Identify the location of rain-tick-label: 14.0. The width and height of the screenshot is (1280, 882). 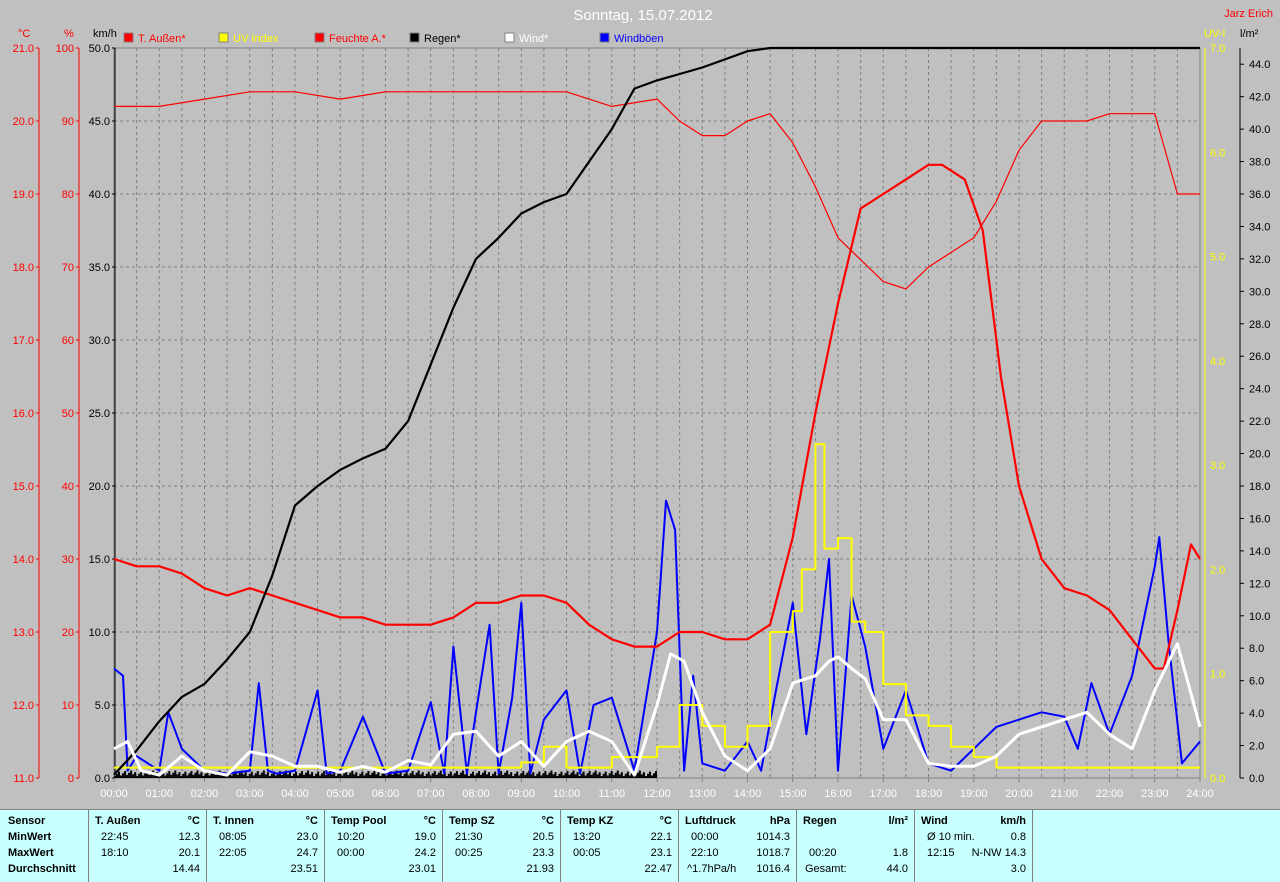
(1259, 552).